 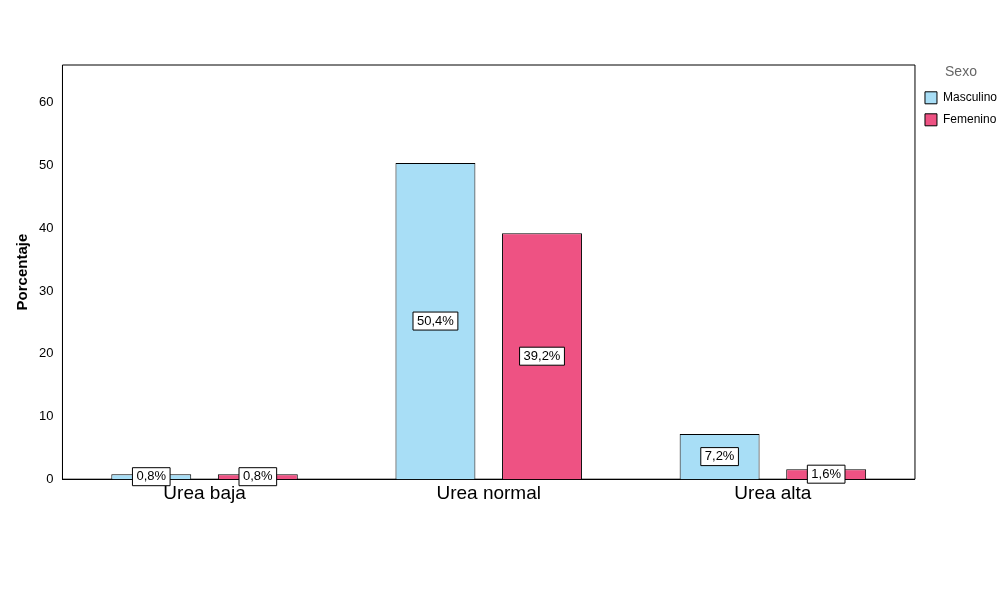 I want to click on y-tick-label: 10, so click(x=46, y=416).